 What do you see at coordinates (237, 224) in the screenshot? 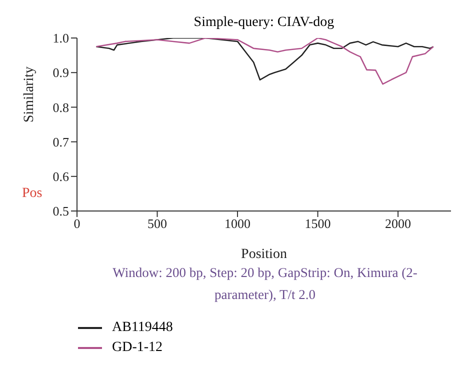
I see `x-tick-label: 1000` at bounding box center [237, 224].